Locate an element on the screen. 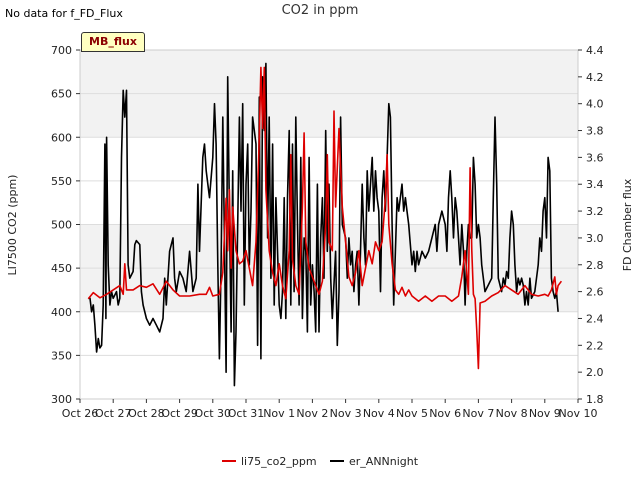  y2-tick-label: 4.2 is located at coordinates (595, 77).